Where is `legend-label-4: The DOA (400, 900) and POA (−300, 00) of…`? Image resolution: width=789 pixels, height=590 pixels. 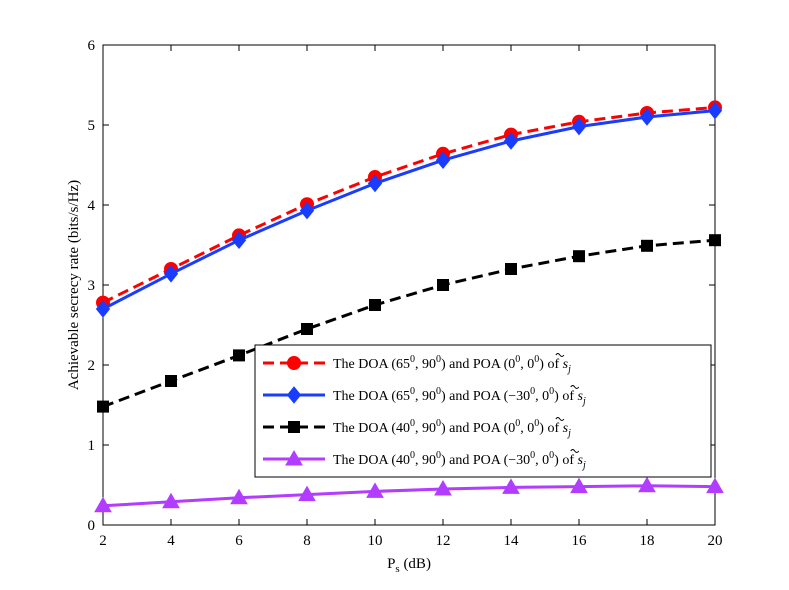
legend-label-4: The DOA (400, 900) and POA (−300, 00) of… is located at coordinates (459, 460).